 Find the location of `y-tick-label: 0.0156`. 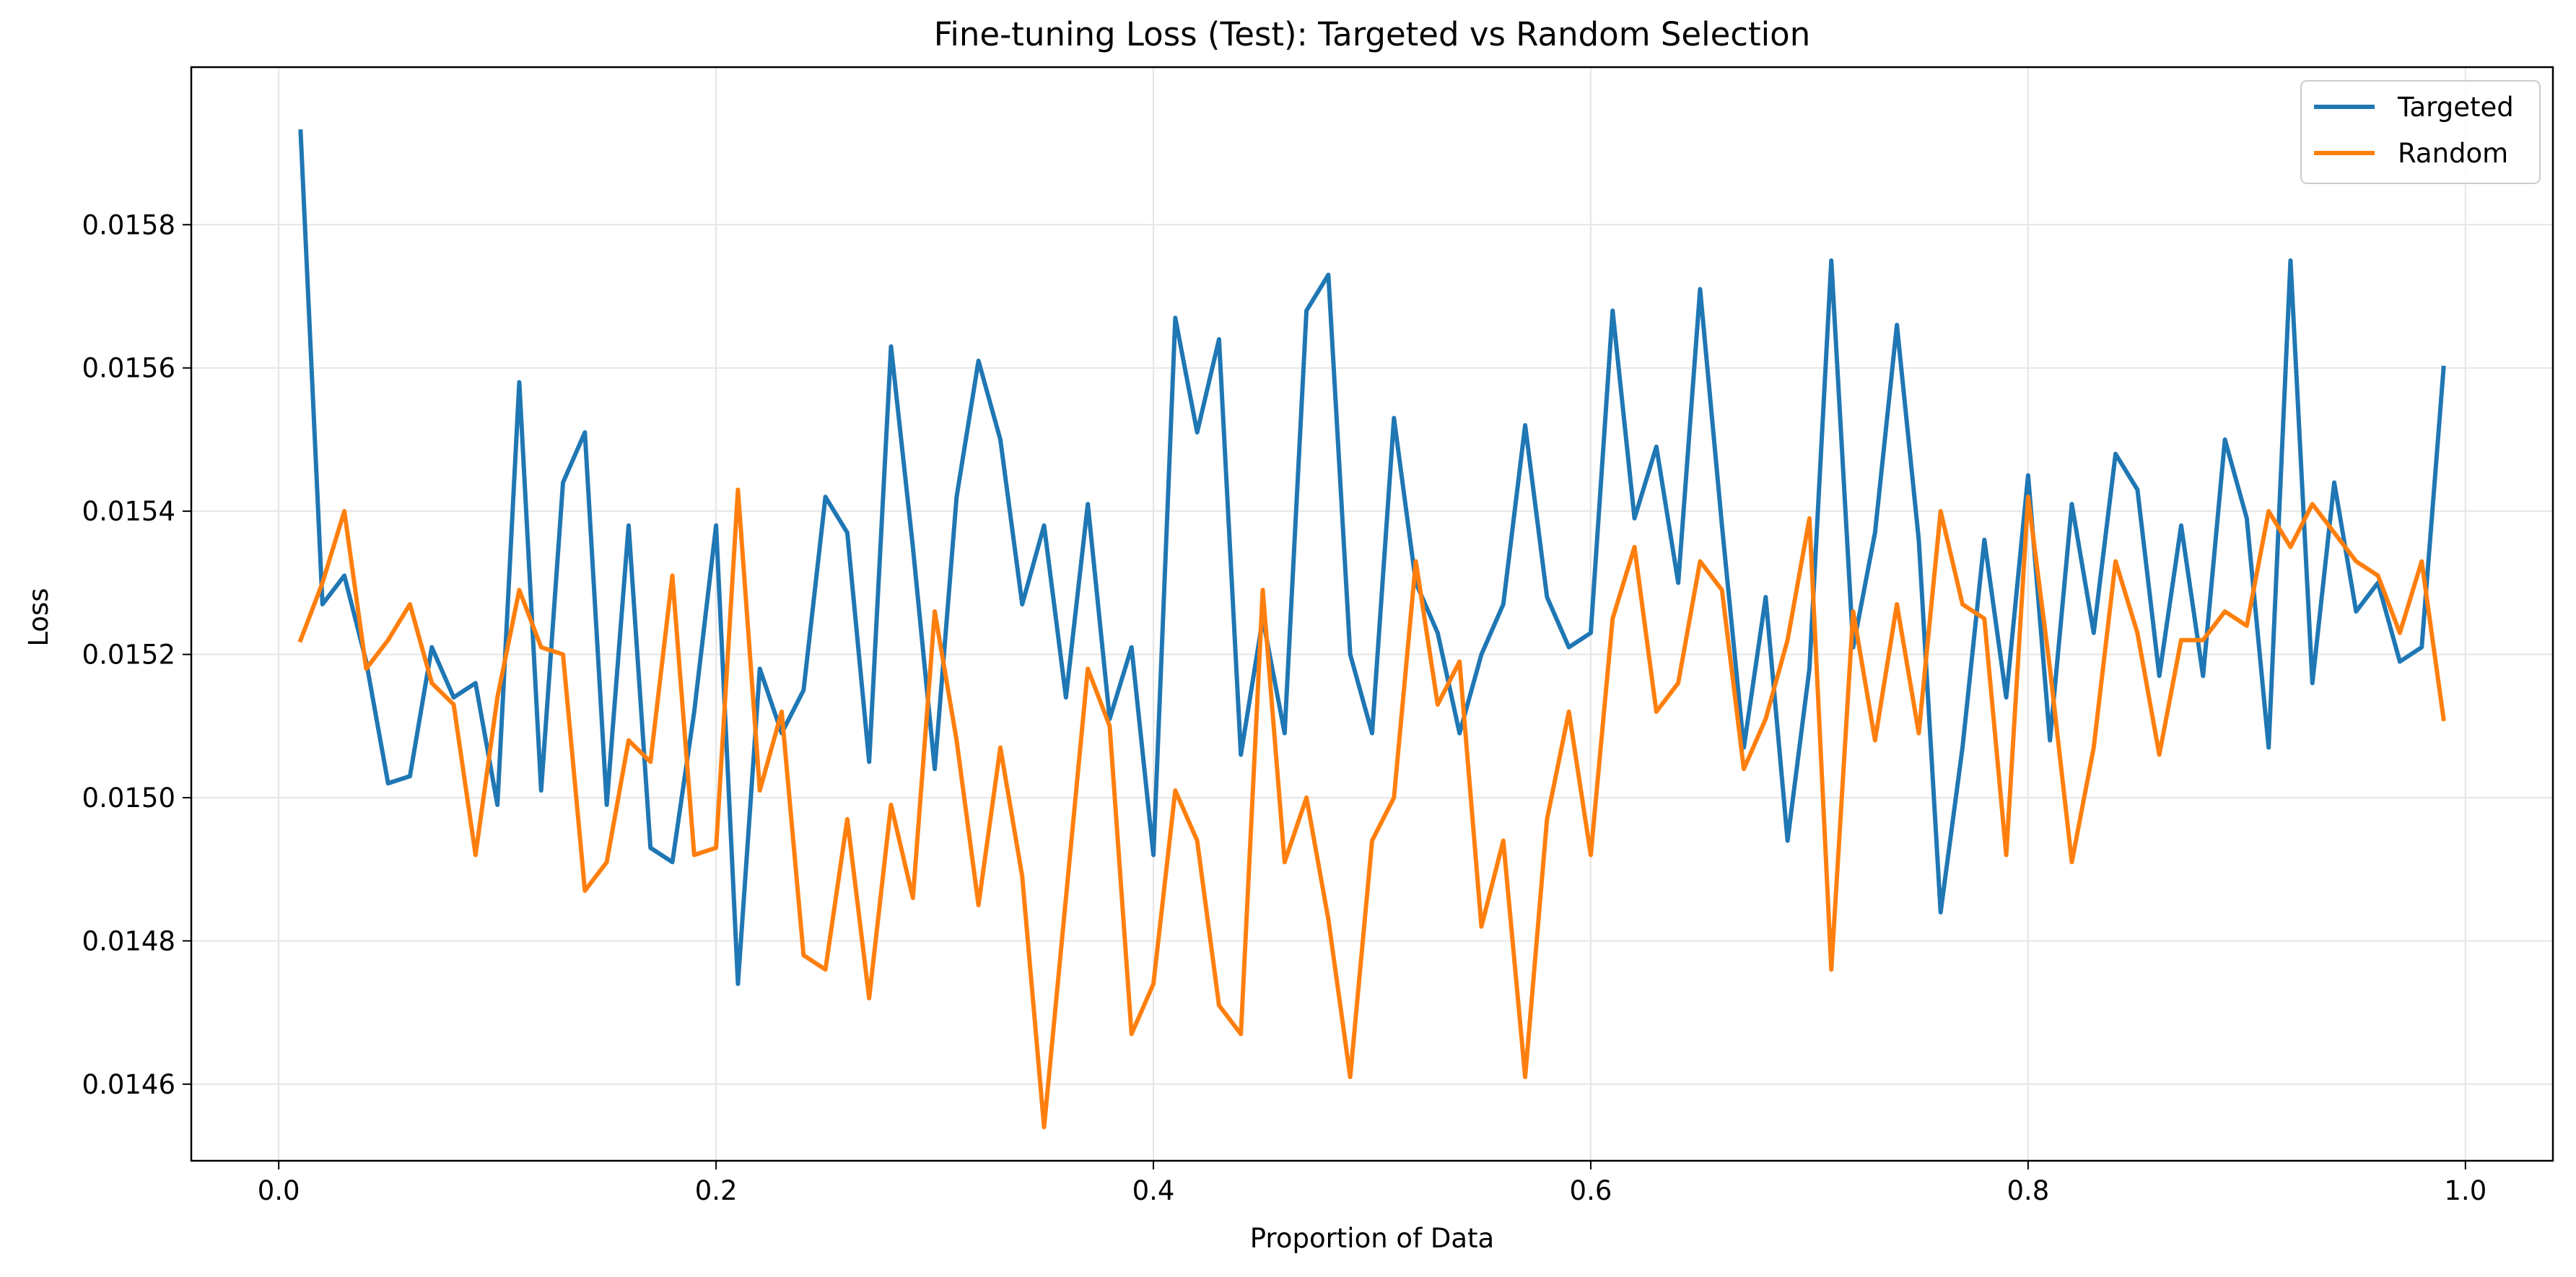

y-tick-label: 0.0156 is located at coordinates (128, 368).